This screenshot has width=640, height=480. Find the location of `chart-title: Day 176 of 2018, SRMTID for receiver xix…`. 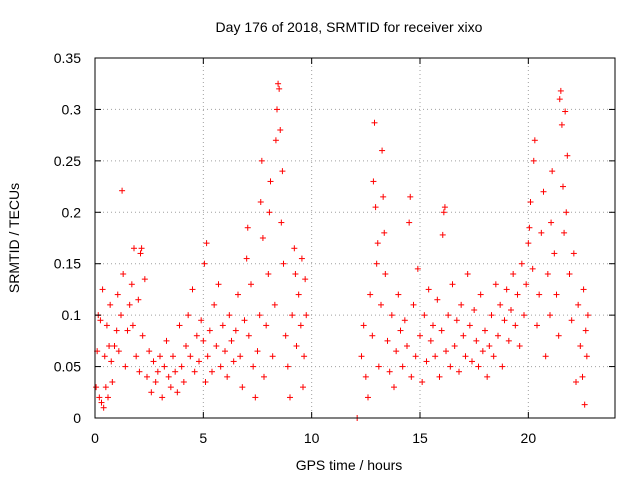

chart-title: Day 176 of 2018, SRMTID for receiver xix… is located at coordinates (349, 27).